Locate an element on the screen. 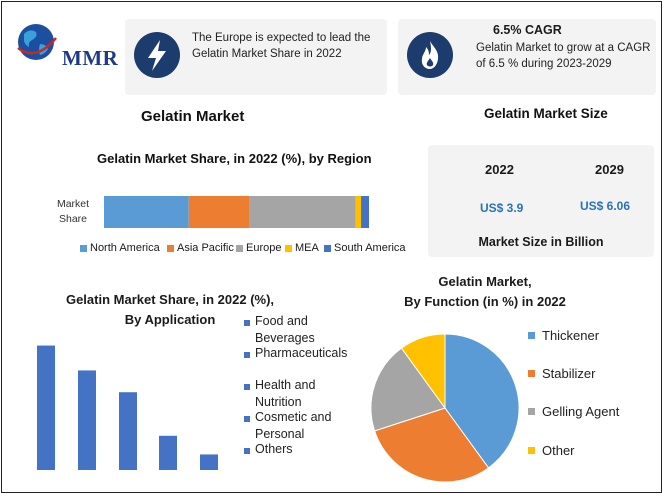 The width and height of the screenshot is (663, 494). region-stacked-bar is located at coordinates (236, 212).